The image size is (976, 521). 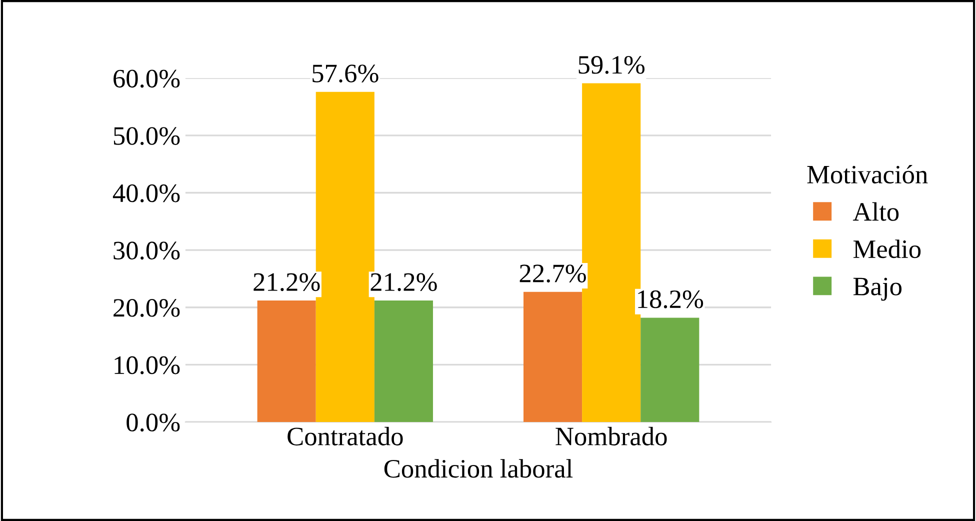 What do you see at coordinates (147, 79) in the screenshot?
I see `y-tick-label: 60.0%` at bounding box center [147, 79].